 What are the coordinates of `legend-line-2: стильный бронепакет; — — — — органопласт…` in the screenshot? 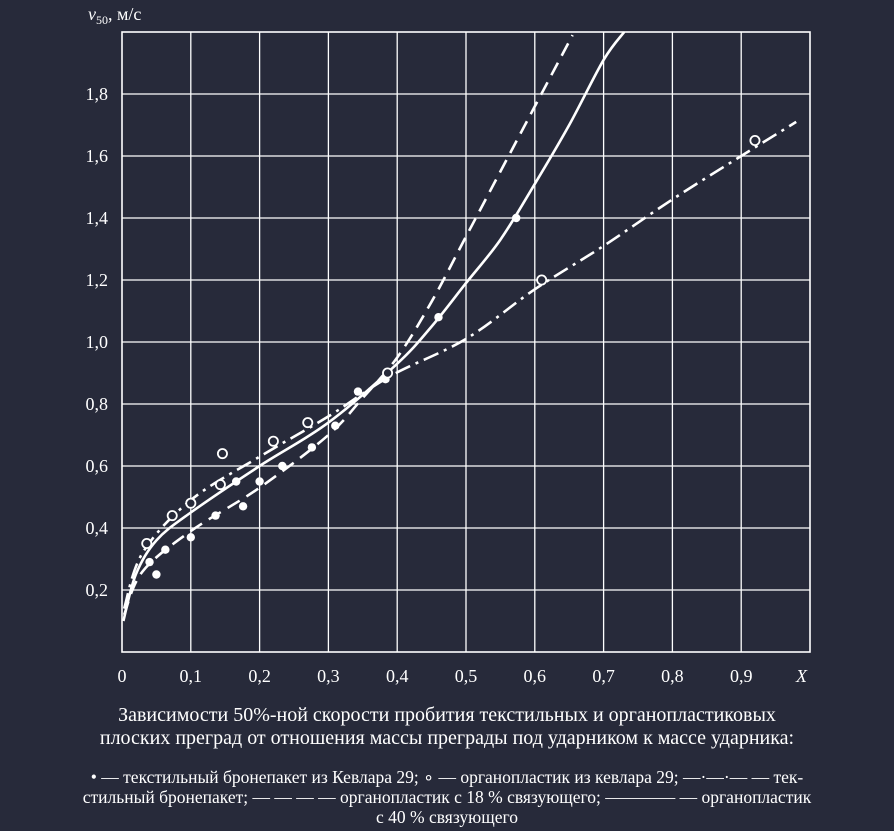 It's located at (447, 797).